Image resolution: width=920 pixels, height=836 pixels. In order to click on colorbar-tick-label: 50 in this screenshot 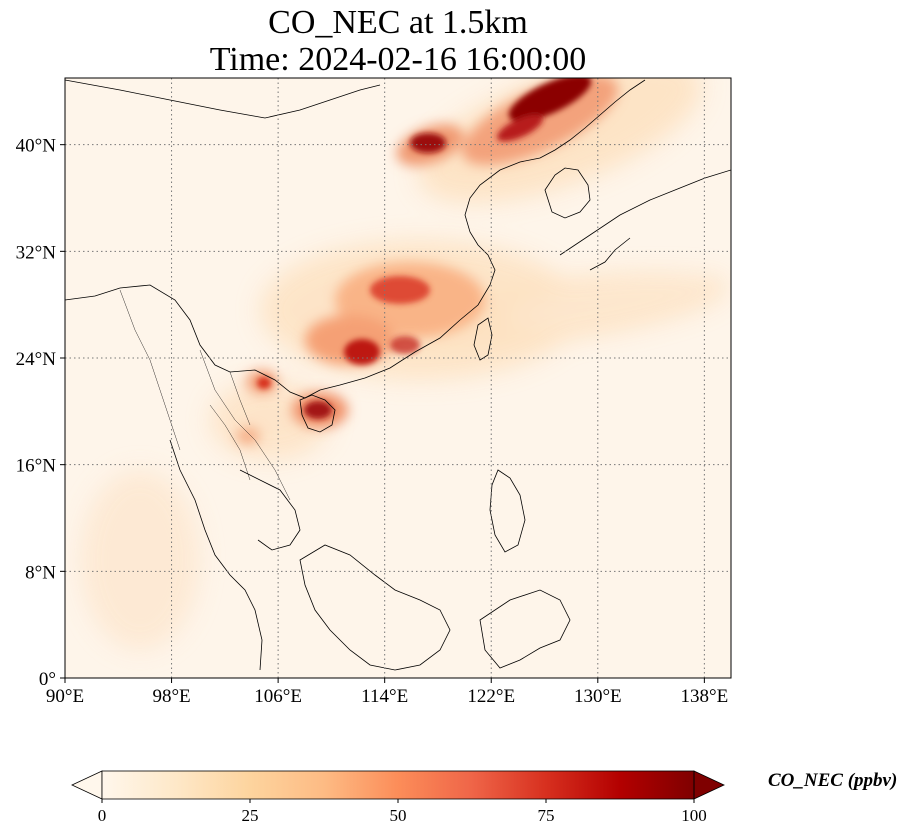, I will do `click(398, 815)`.